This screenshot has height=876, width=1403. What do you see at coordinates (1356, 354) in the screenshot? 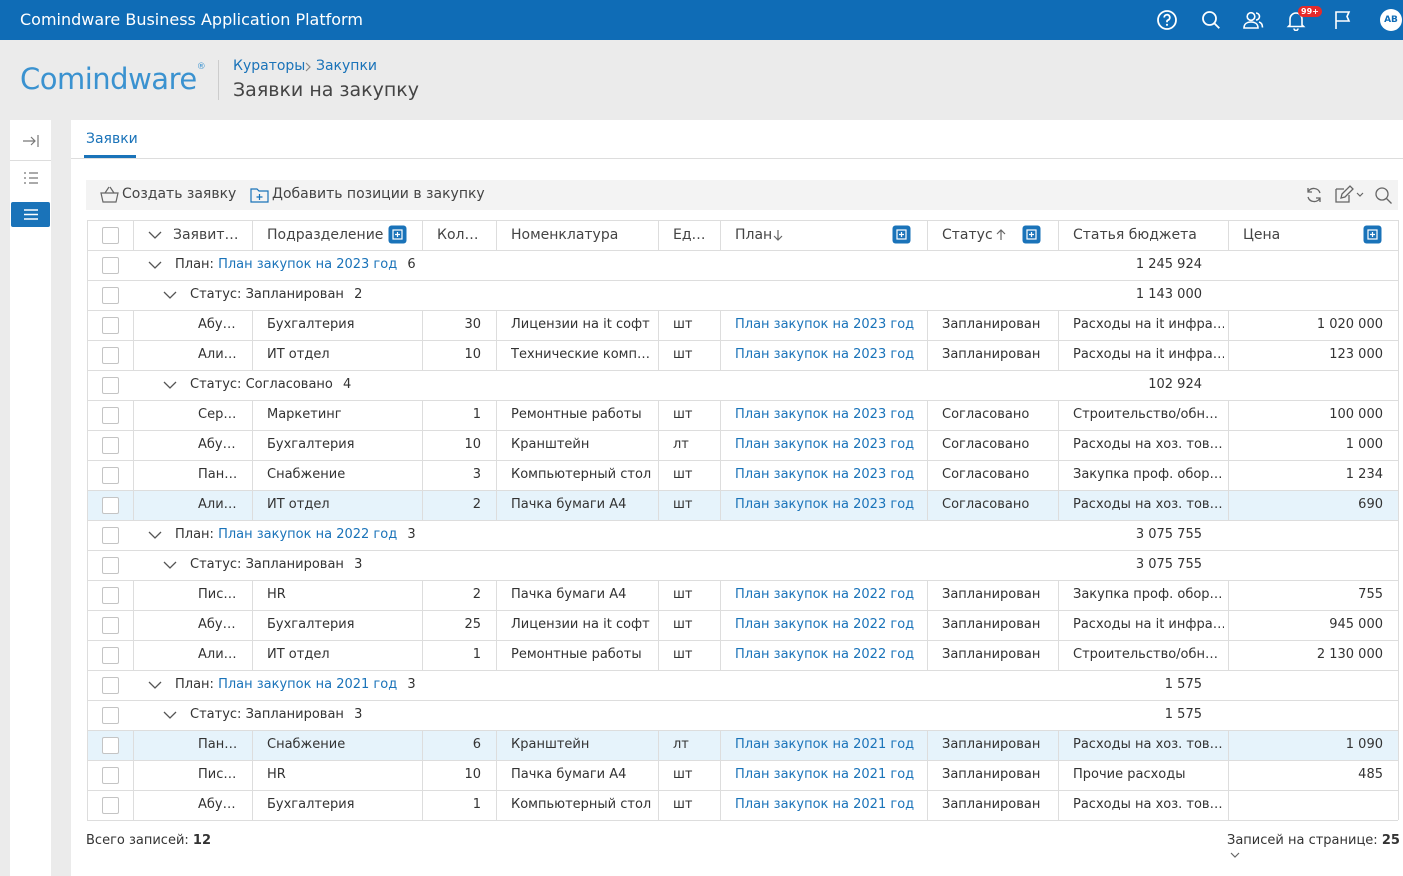
I see `cell-text: 123 000` at bounding box center [1356, 354].